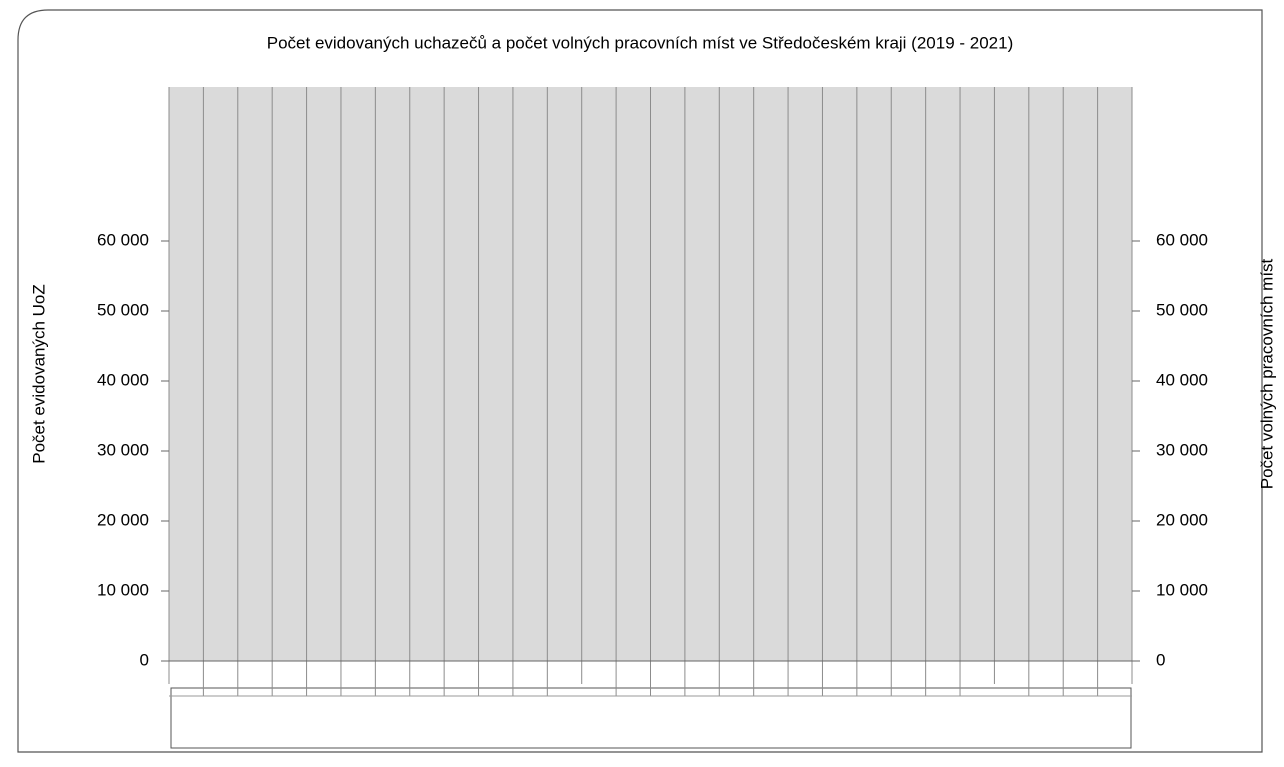 The image size is (1284, 767). Describe the element at coordinates (1266, 373) in the screenshot. I see `y2-axis-label: Počet volných pracovních míst` at that location.